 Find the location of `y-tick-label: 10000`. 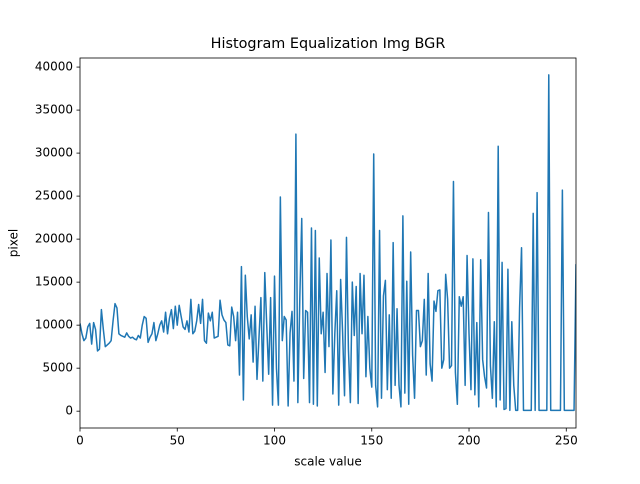

y-tick-label: 10000 is located at coordinates (54, 325).